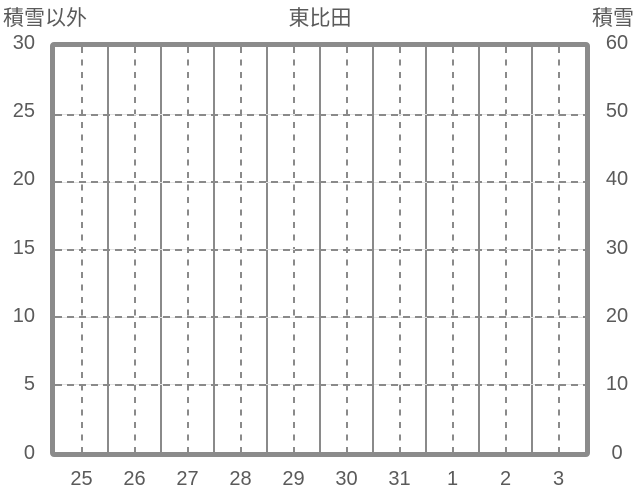 The height and width of the screenshot is (501, 636). Describe the element at coordinates (613, 18) in the screenshot. I see `right-axis-title: 積雪` at that location.